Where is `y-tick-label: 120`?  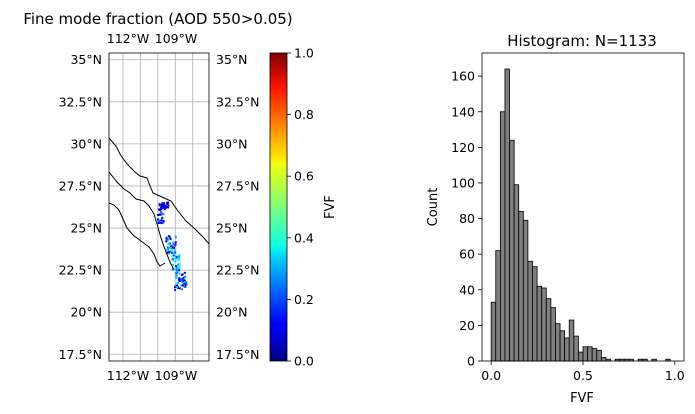 y-tick-label: 120 is located at coordinates (463, 147).